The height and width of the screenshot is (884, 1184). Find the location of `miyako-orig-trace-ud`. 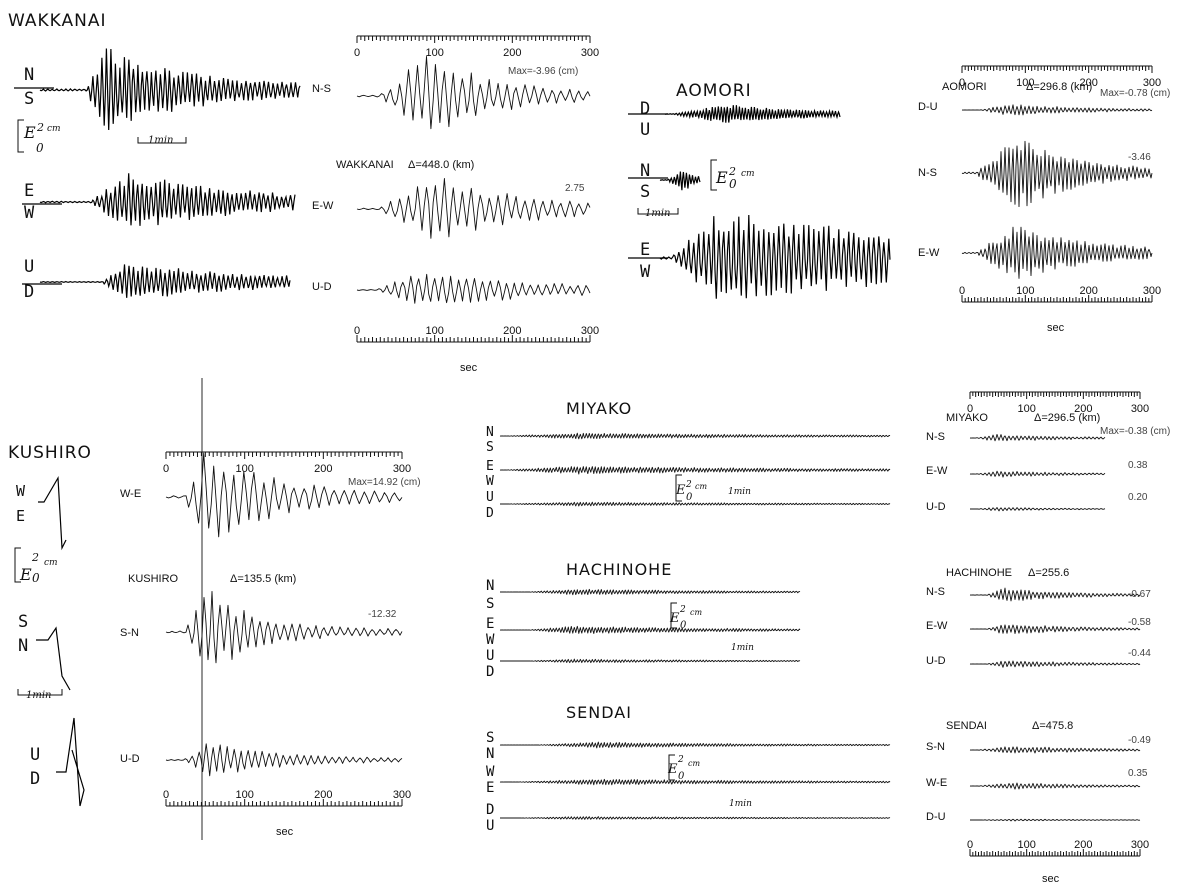

miyako-orig-trace-ud is located at coordinates (695, 504).